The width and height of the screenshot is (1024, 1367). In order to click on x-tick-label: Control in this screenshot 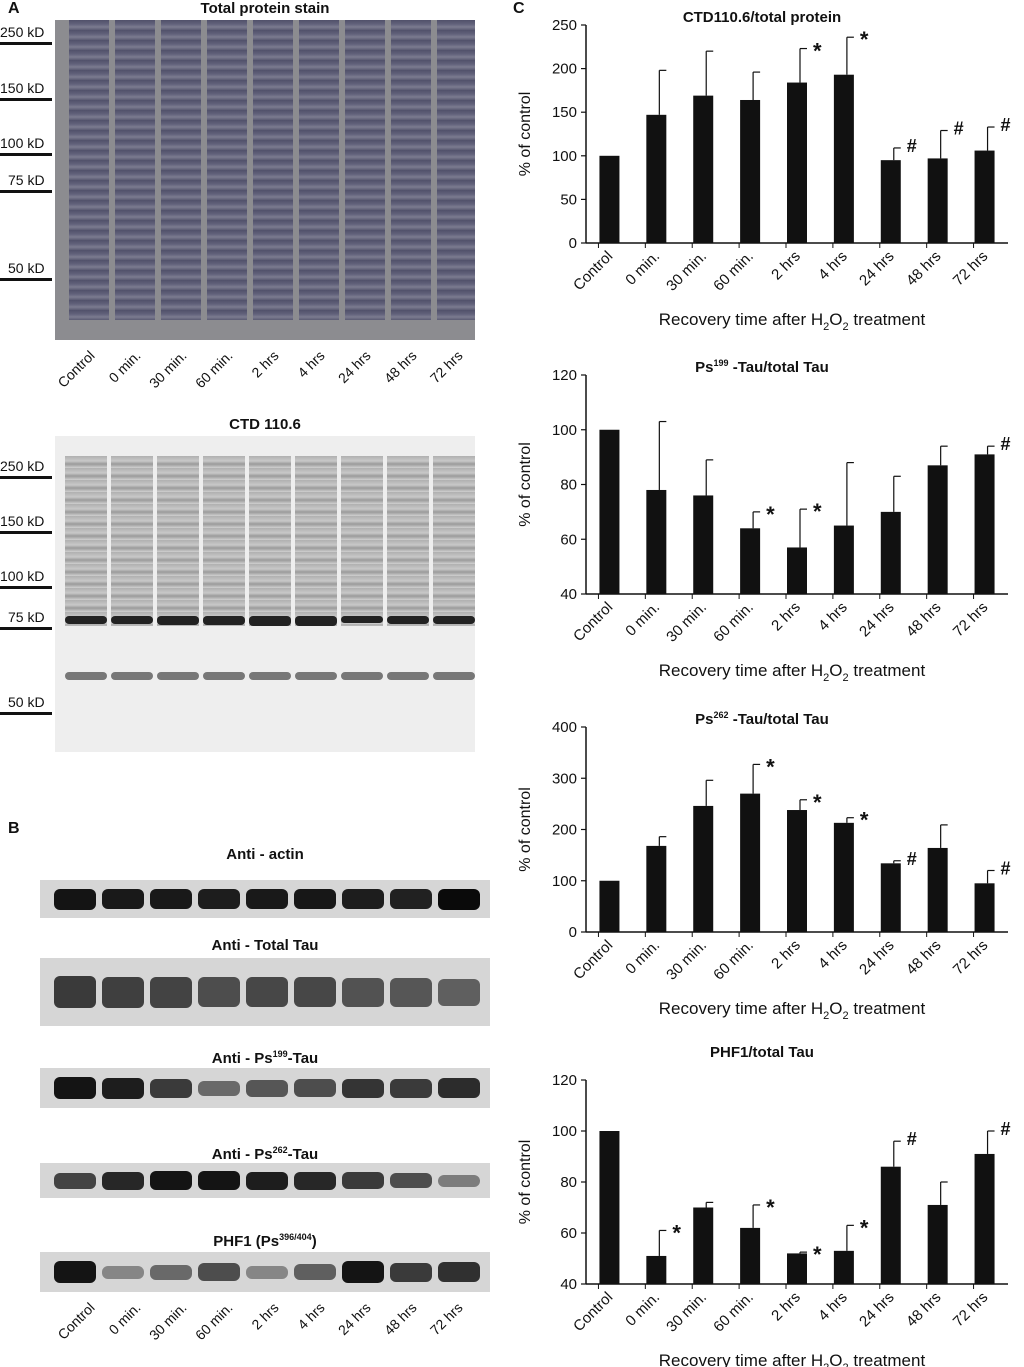, I will do `click(593, 271)`.